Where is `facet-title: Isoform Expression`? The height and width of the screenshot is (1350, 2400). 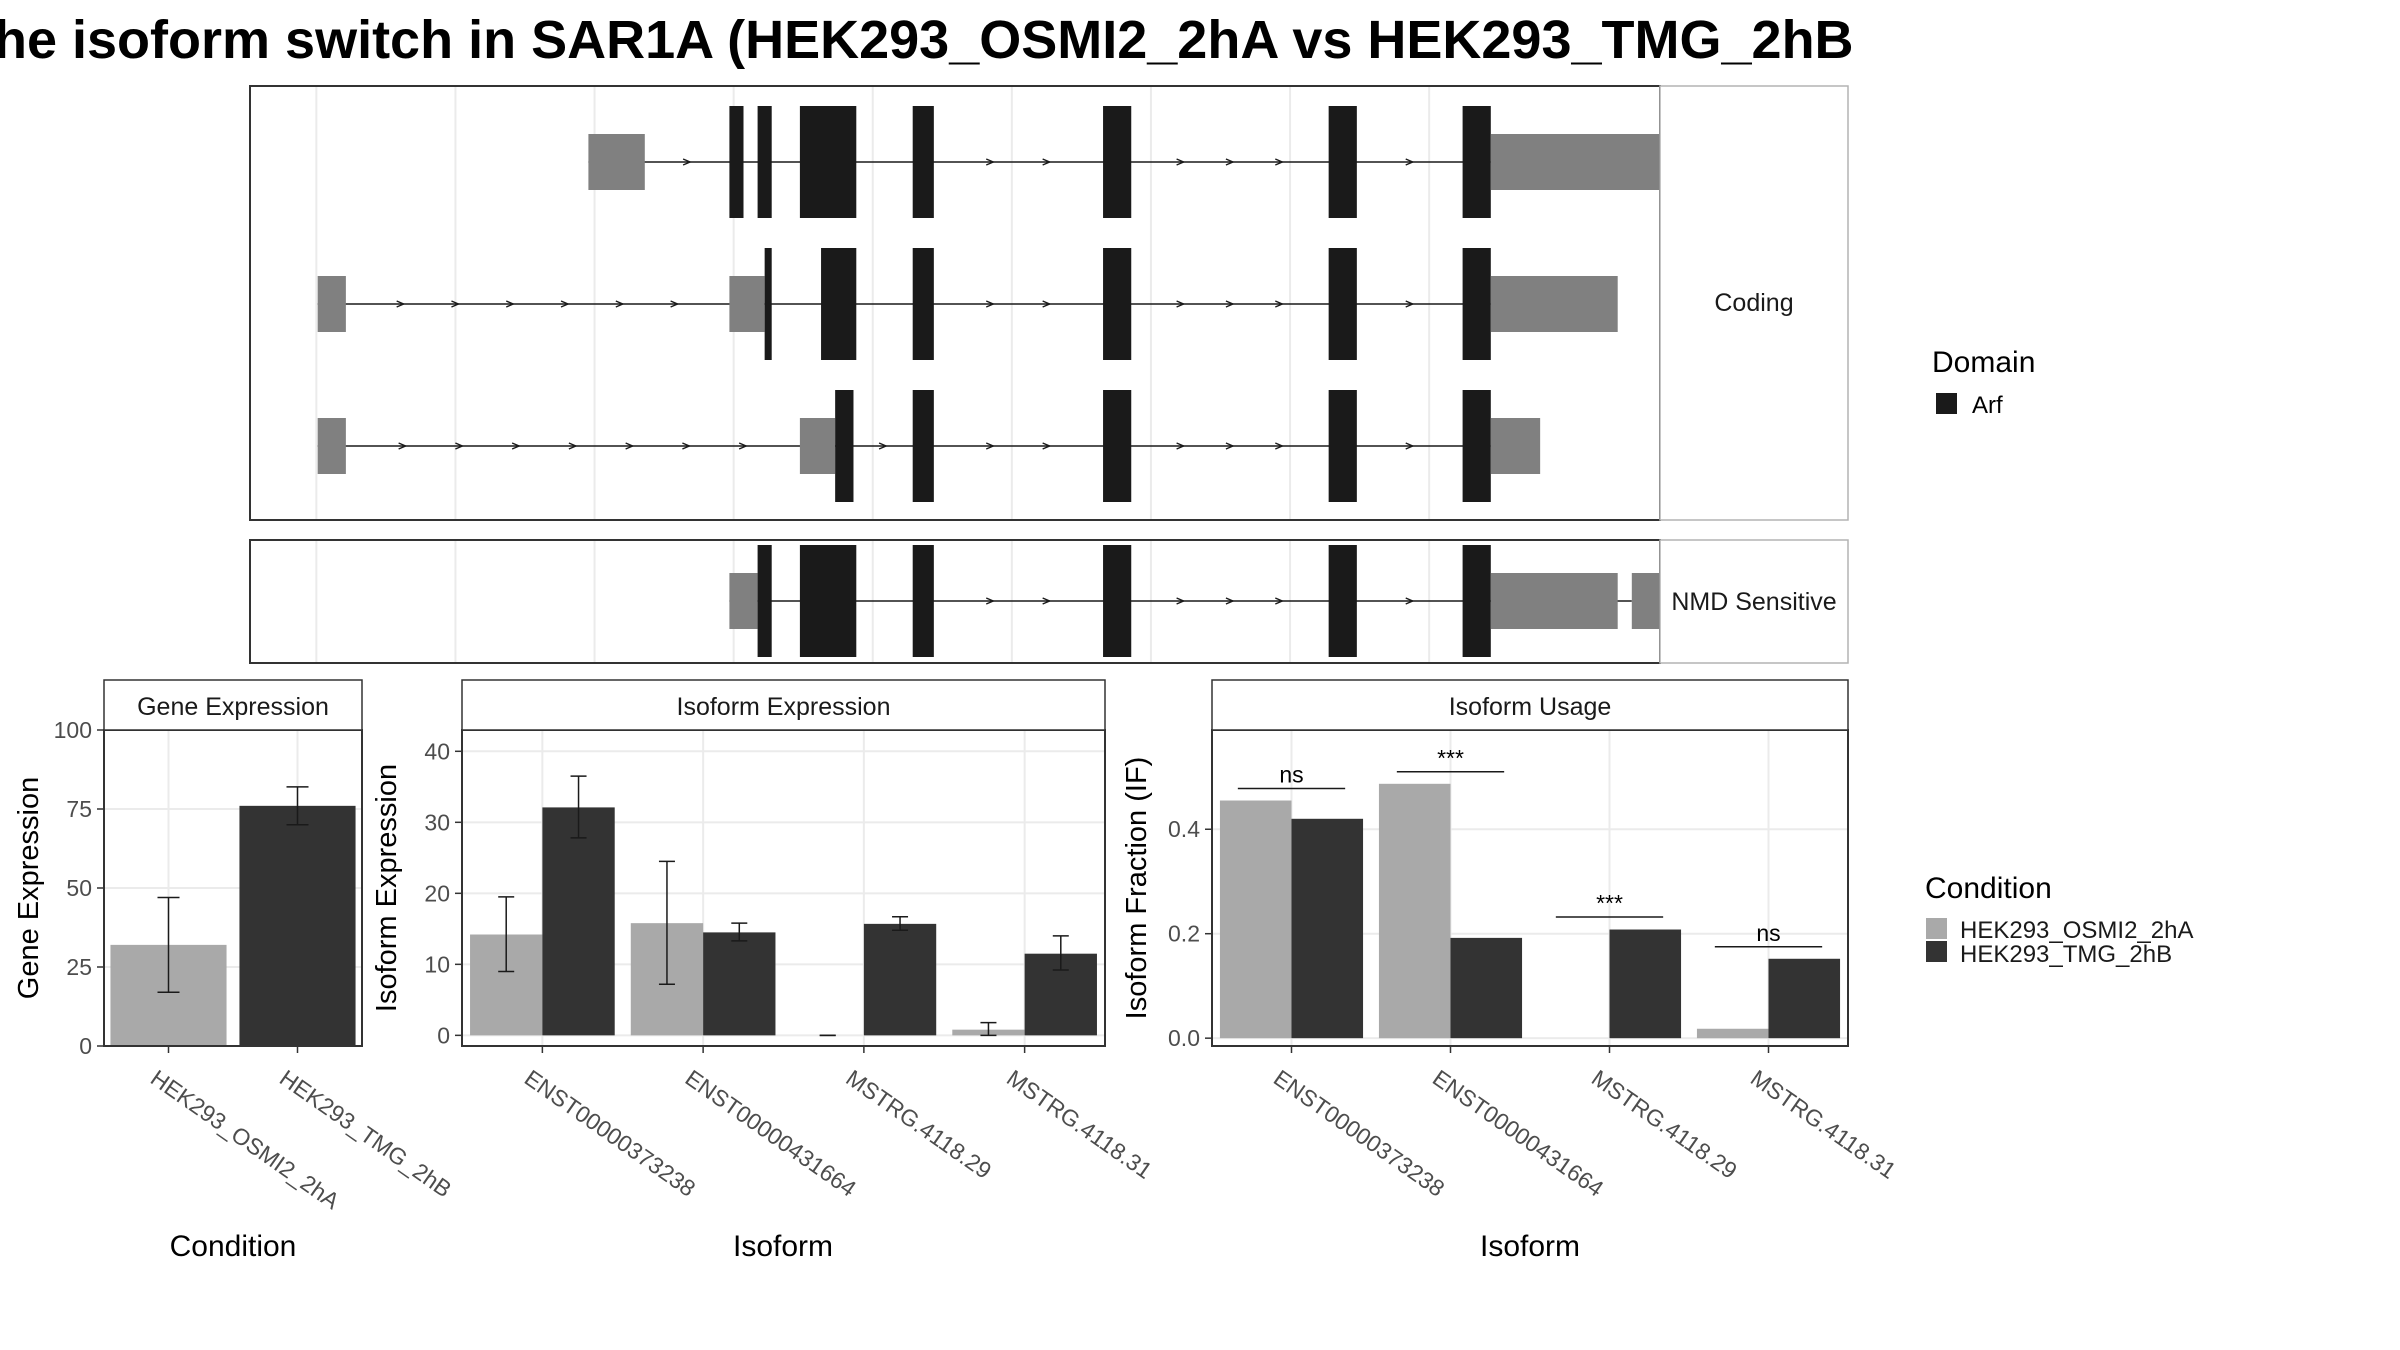 facet-title: Isoform Expression is located at coordinates (784, 707).